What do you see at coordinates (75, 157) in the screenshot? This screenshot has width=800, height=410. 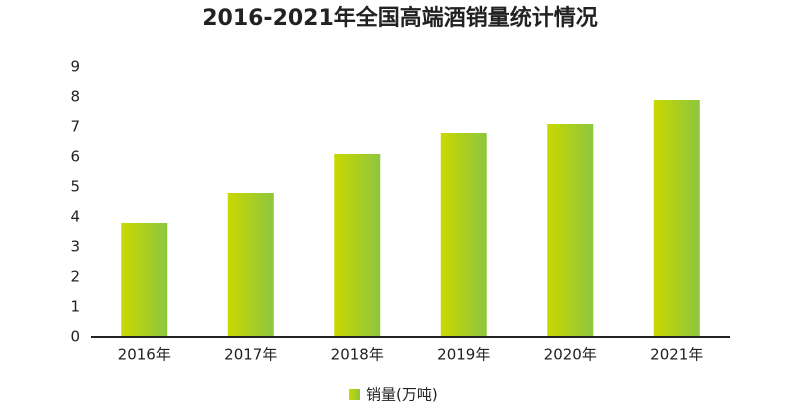 I see `y-tick-label: 6` at bounding box center [75, 157].